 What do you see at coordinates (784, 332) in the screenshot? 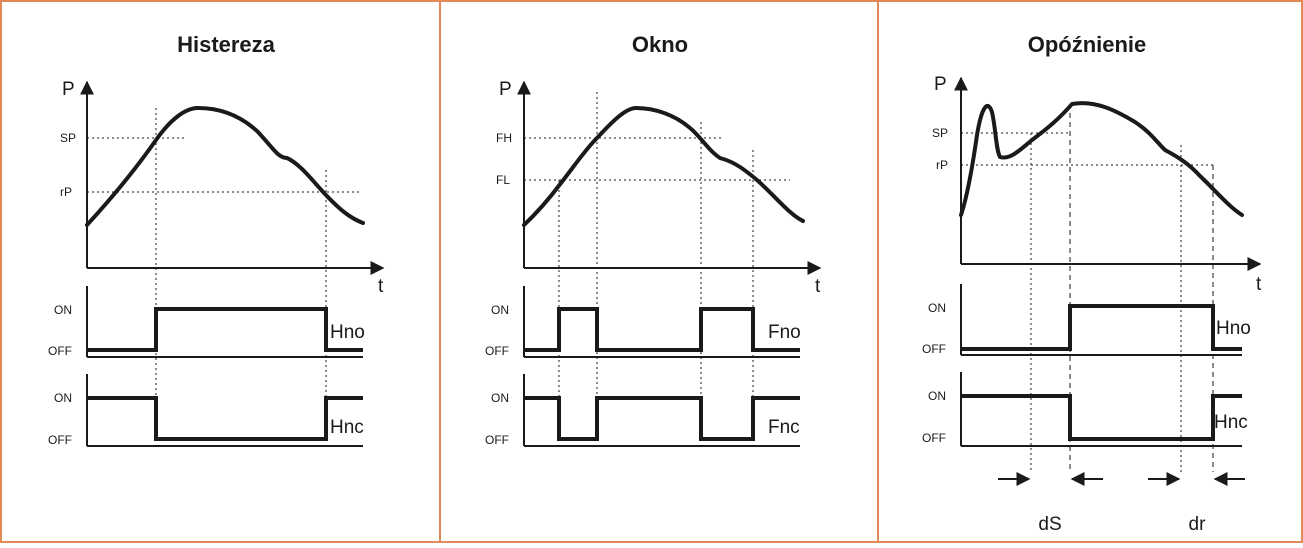
I see `output-label-no: Fno` at bounding box center [784, 332].